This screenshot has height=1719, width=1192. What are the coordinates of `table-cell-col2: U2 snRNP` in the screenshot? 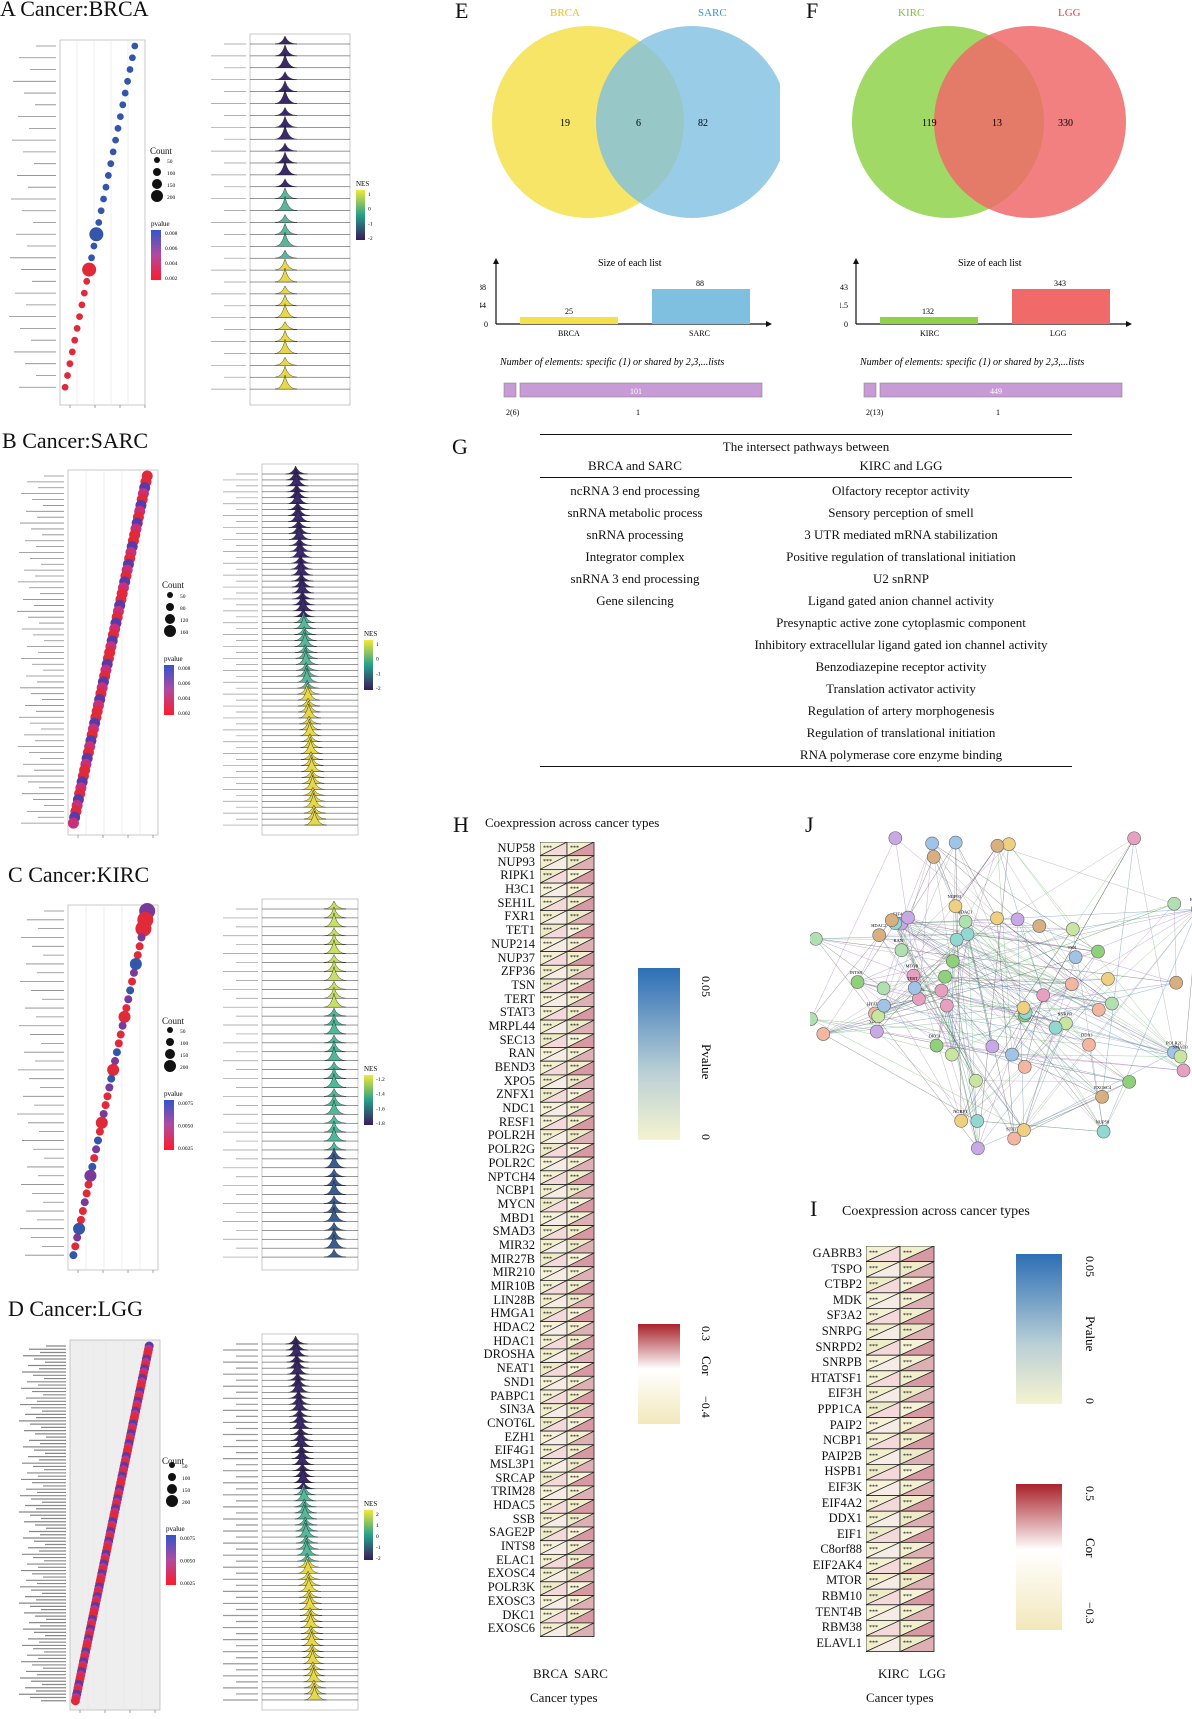 It's located at (901, 578).